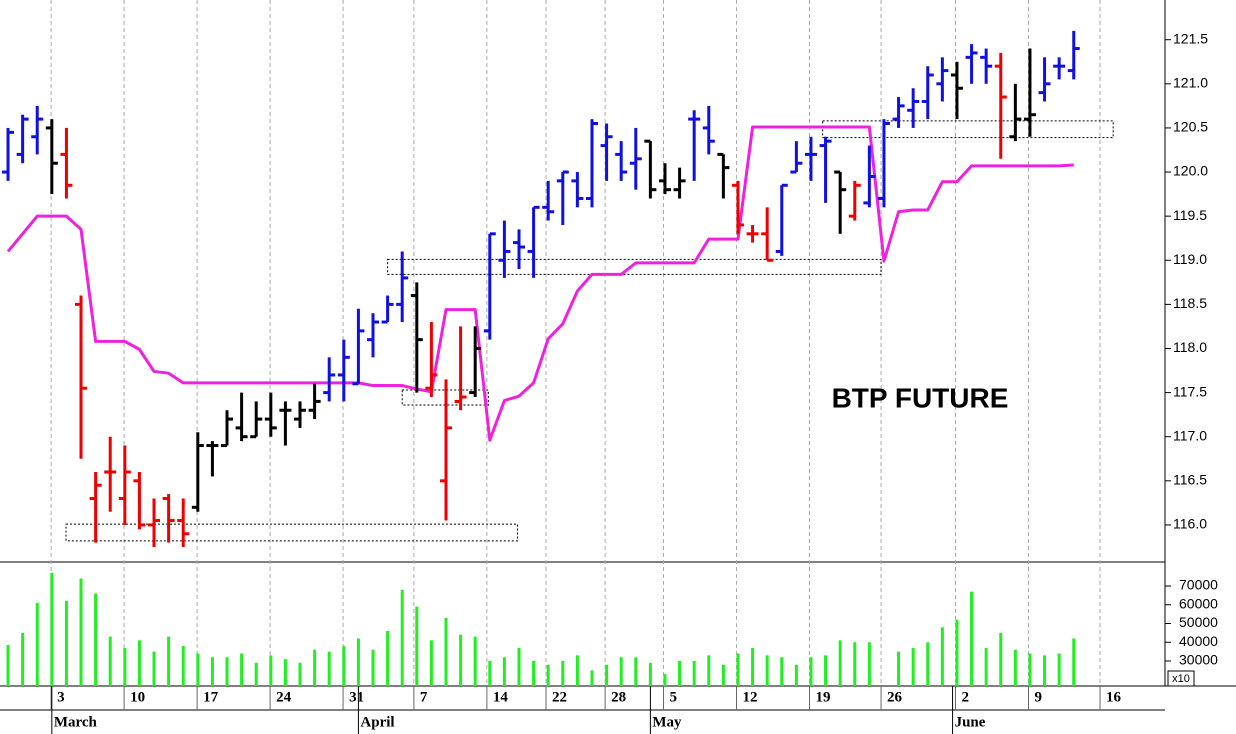 The width and height of the screenshot is (1236, 734). I want to click on x-tick-label: 17, so click(211, 697).